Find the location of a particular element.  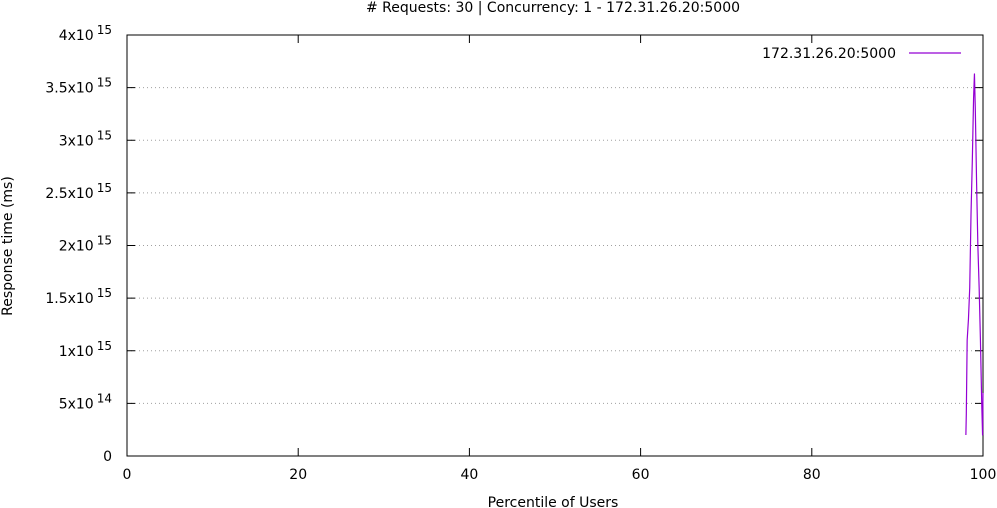

series-line is located at coordinates (974, 254).